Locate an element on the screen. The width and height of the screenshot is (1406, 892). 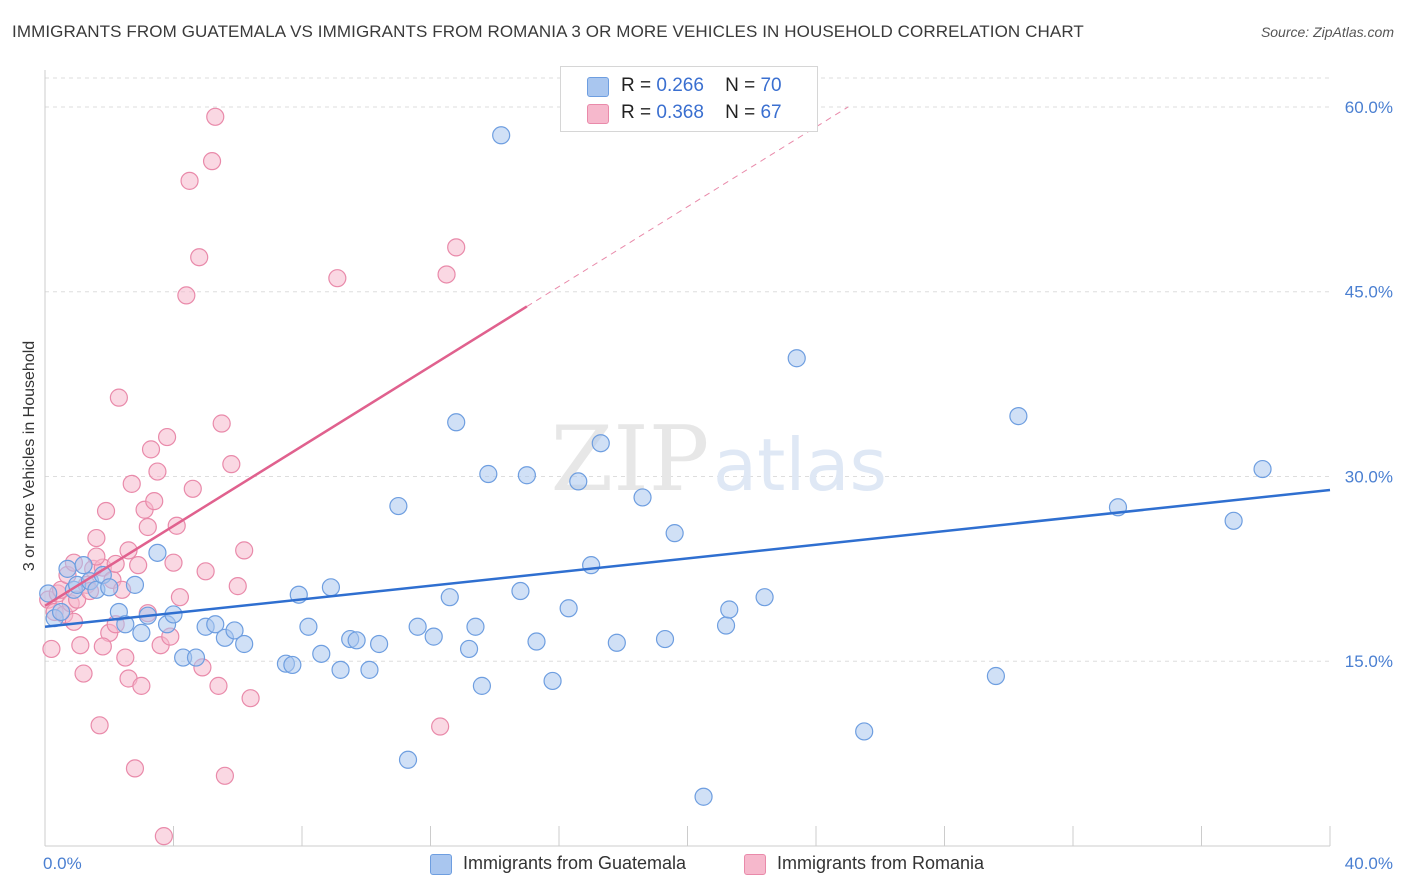
y-tick-label-30: 30.0% is located at coordinates (1369, 476).